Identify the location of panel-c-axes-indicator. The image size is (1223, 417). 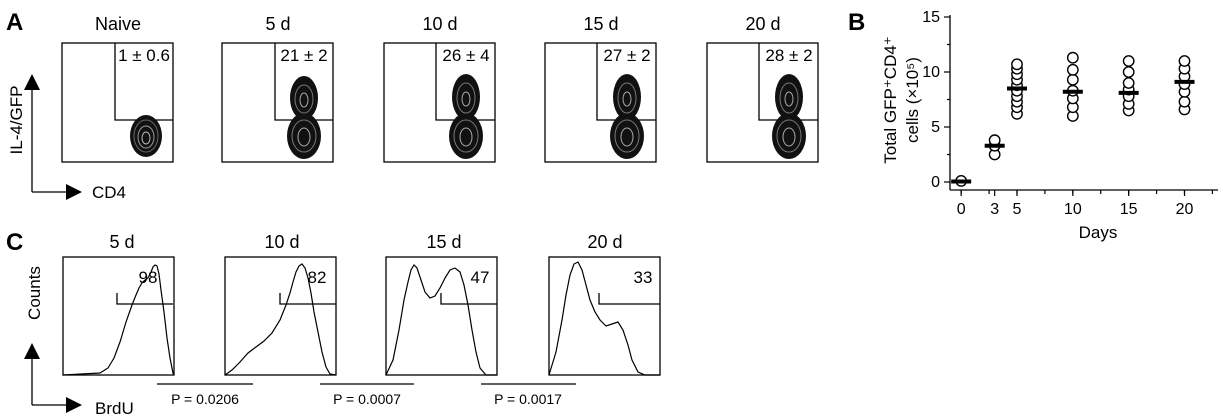
(53, 378).